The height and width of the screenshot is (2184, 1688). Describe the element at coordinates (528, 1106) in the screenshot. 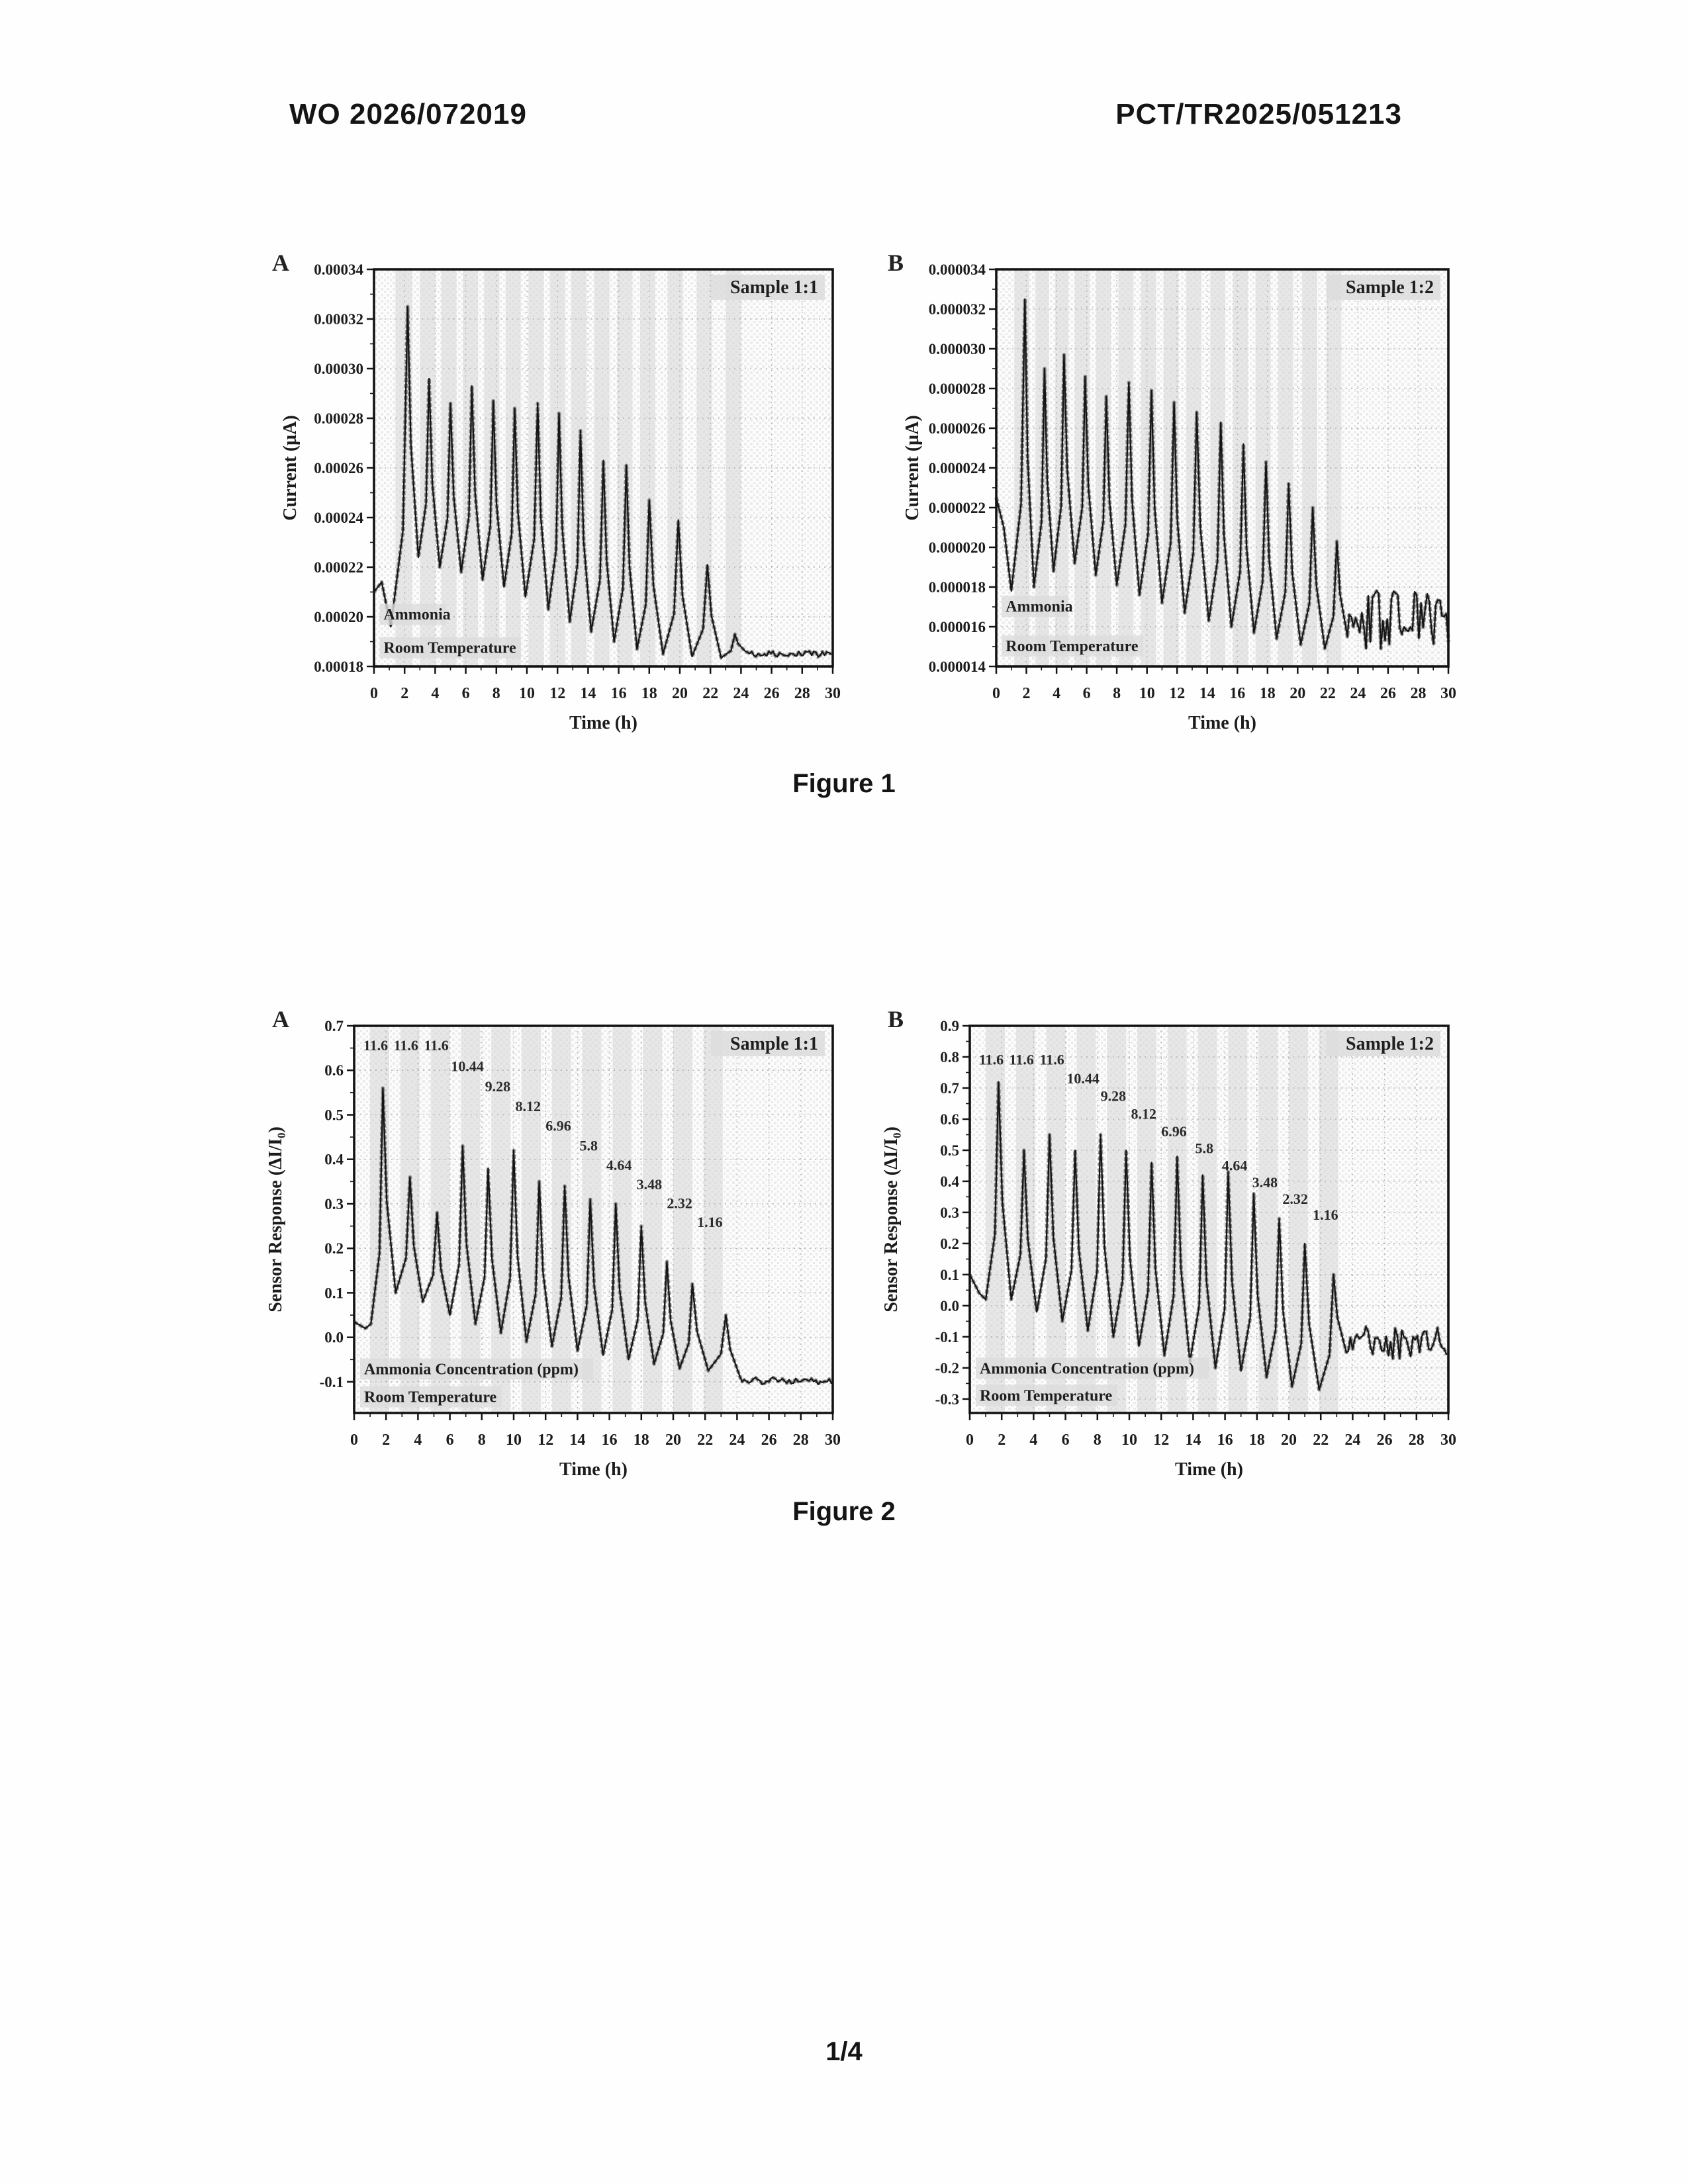

I see `svg-text: 8.12` at that location.